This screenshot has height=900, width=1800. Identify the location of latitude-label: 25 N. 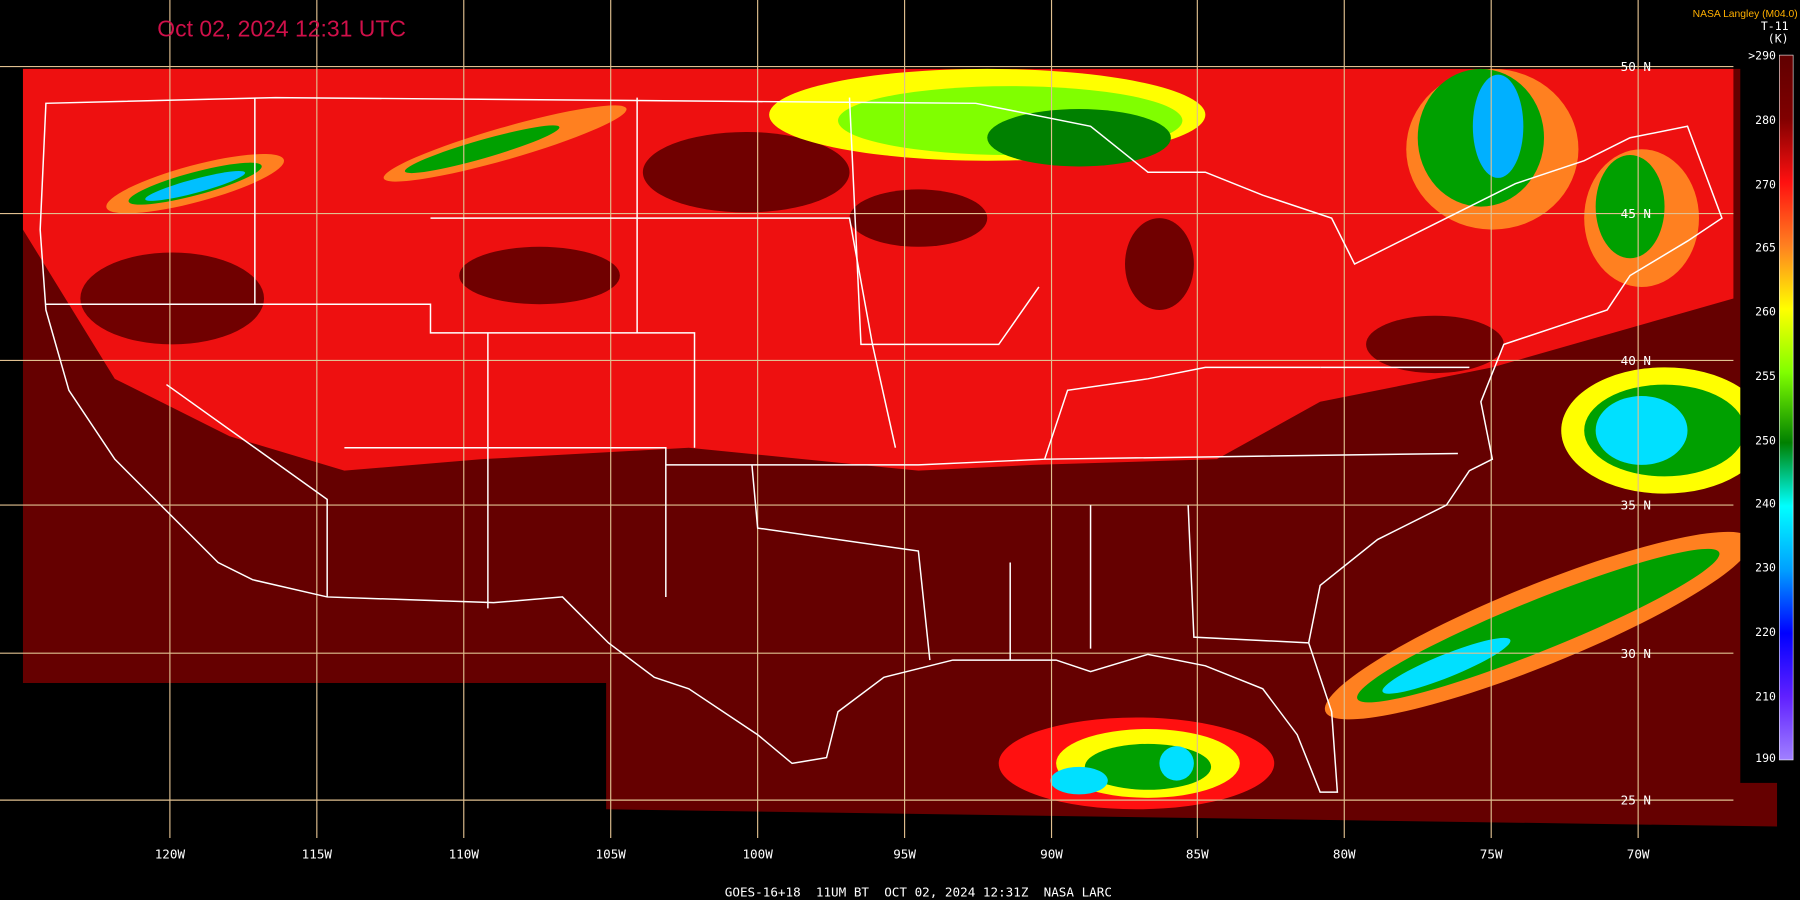
(1636, 800).